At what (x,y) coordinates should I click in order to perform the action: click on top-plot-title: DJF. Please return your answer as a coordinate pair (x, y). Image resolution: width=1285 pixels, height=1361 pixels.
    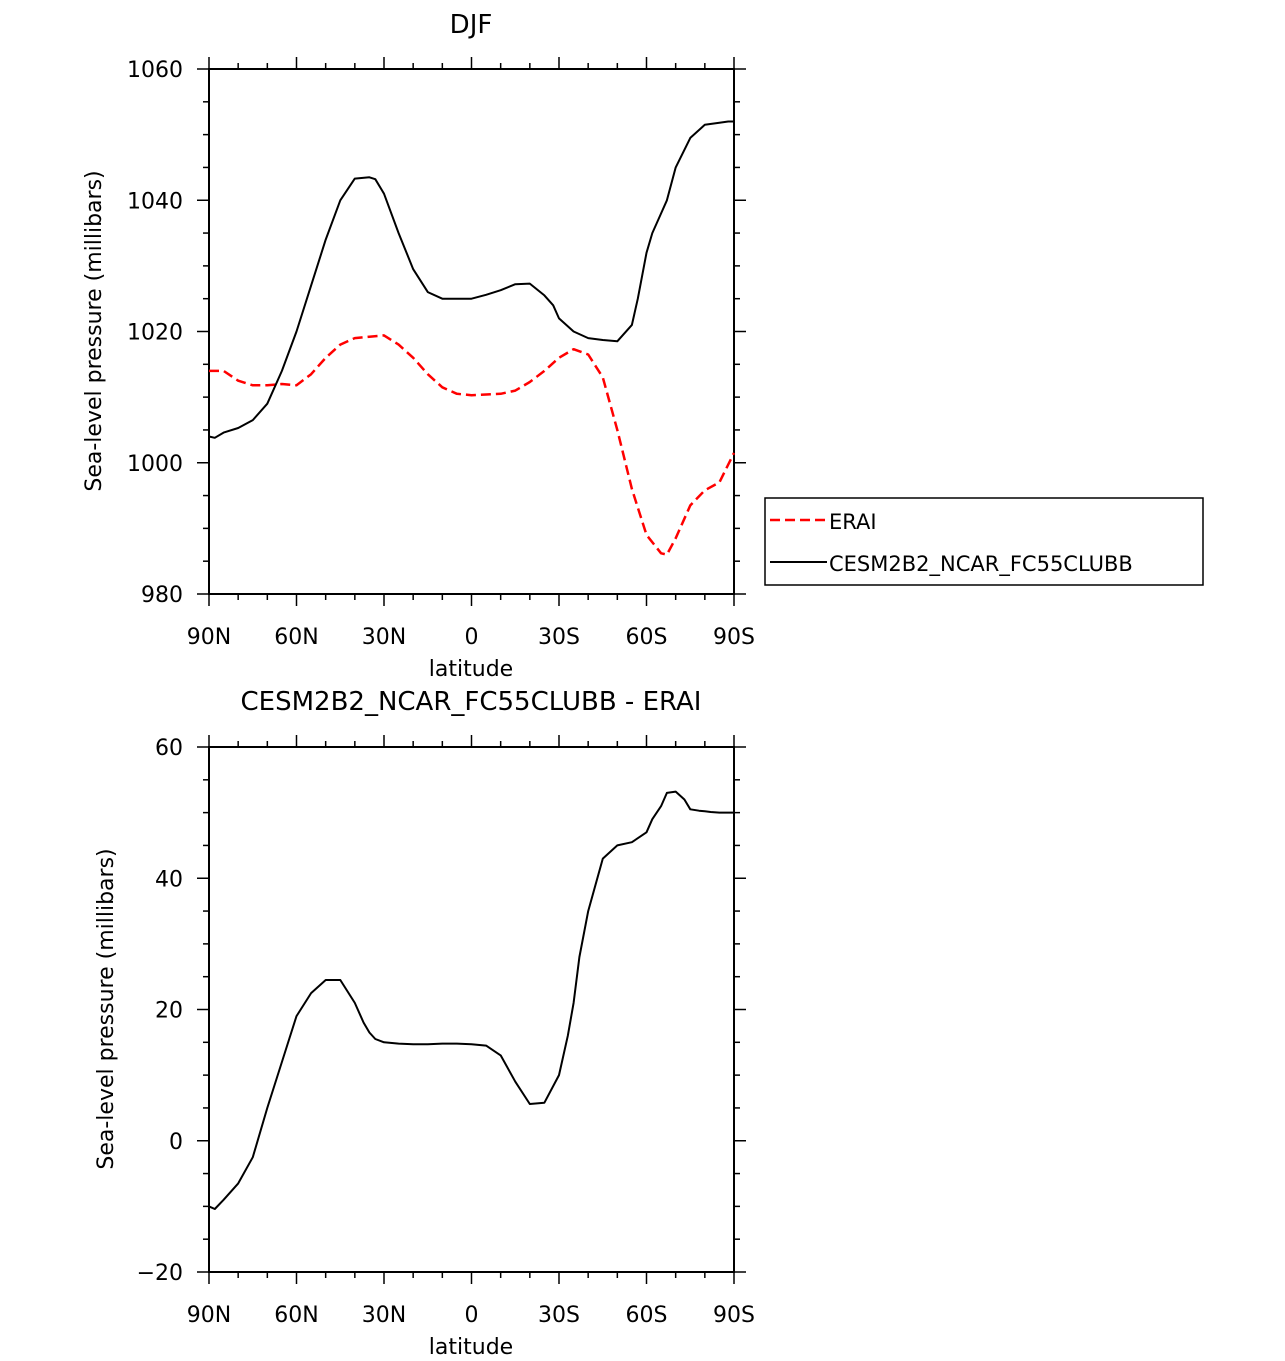
    Looking at the image, I should click on (471, 25).